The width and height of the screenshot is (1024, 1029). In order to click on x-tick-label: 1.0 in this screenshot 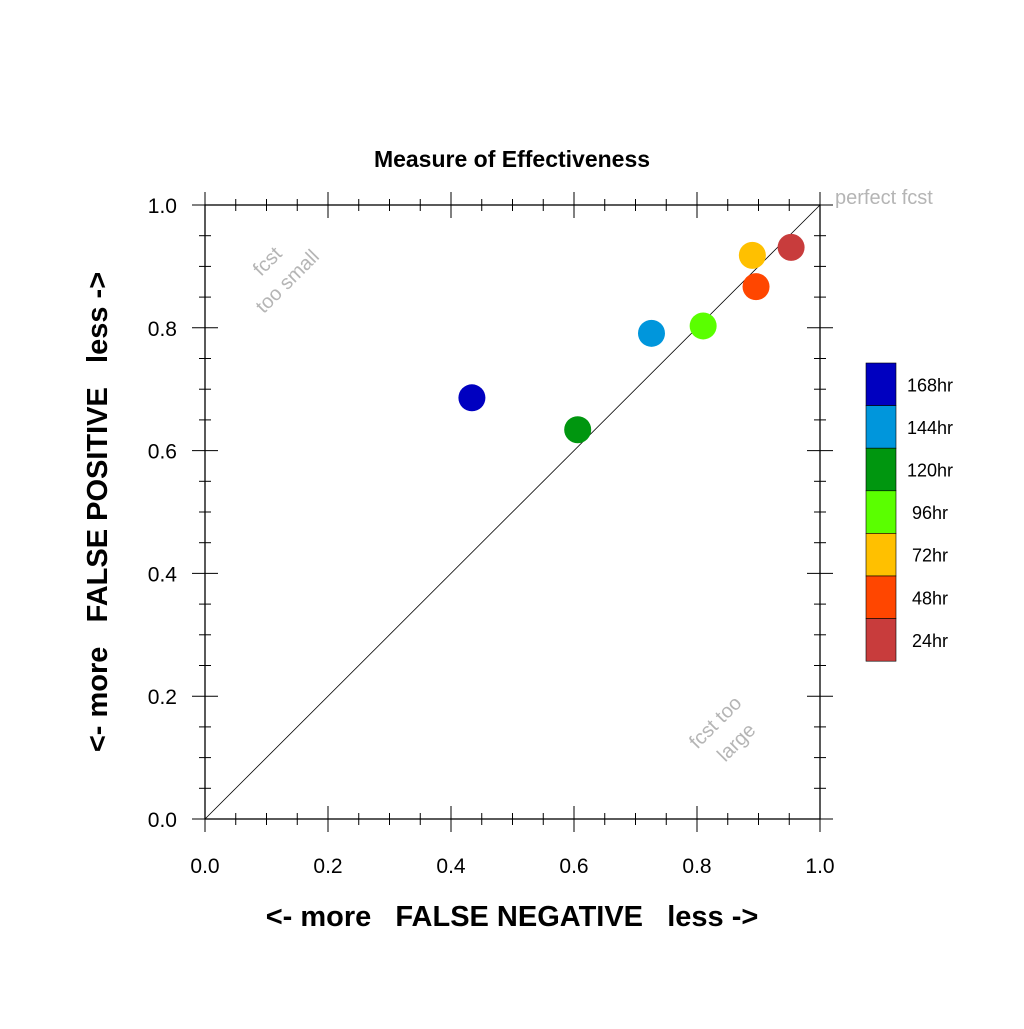, I will do `click(819, 866)`.